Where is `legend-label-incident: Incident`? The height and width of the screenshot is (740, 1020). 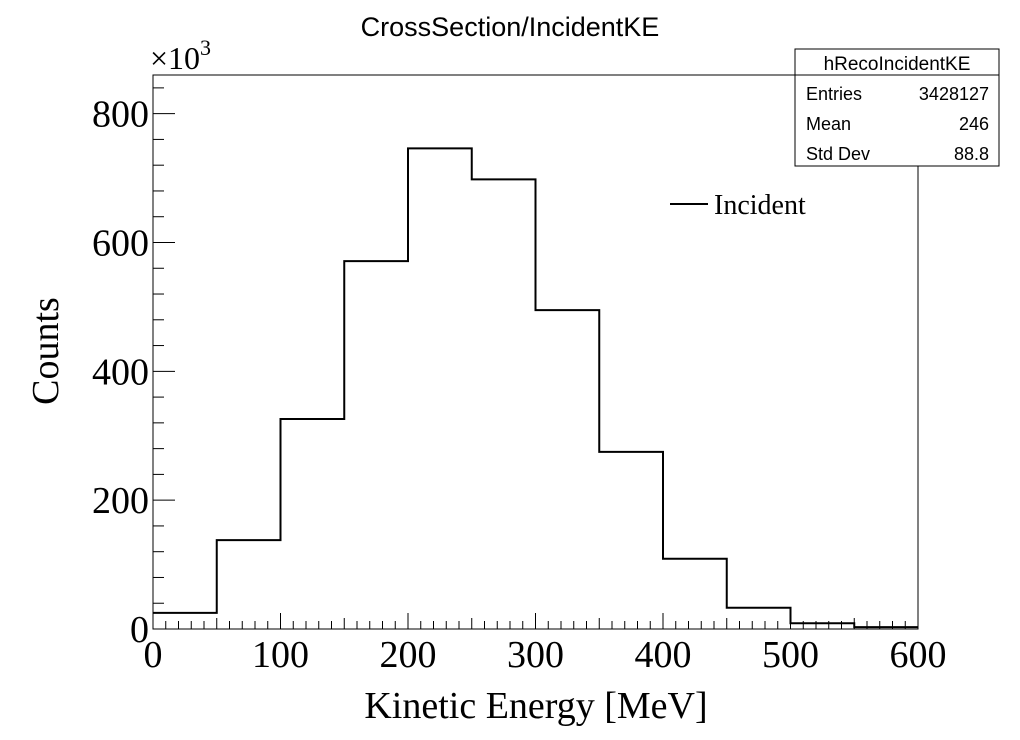 legend-label-incident: Incident is located at coordinates (760, 205).